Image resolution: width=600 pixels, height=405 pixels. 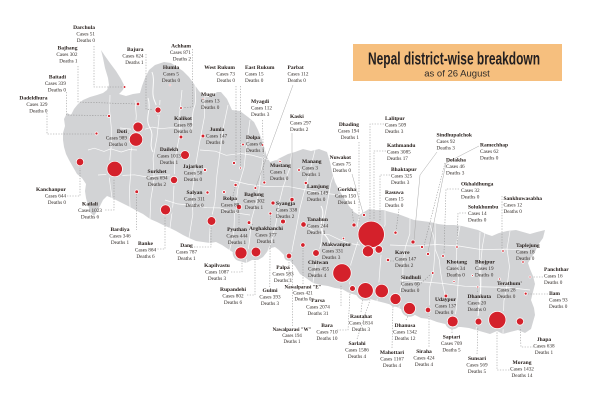 What do you see at coordinates (67, 55) in the screenshot?
I see `svg-text: Cases 302` at bounding box center [67, 55].